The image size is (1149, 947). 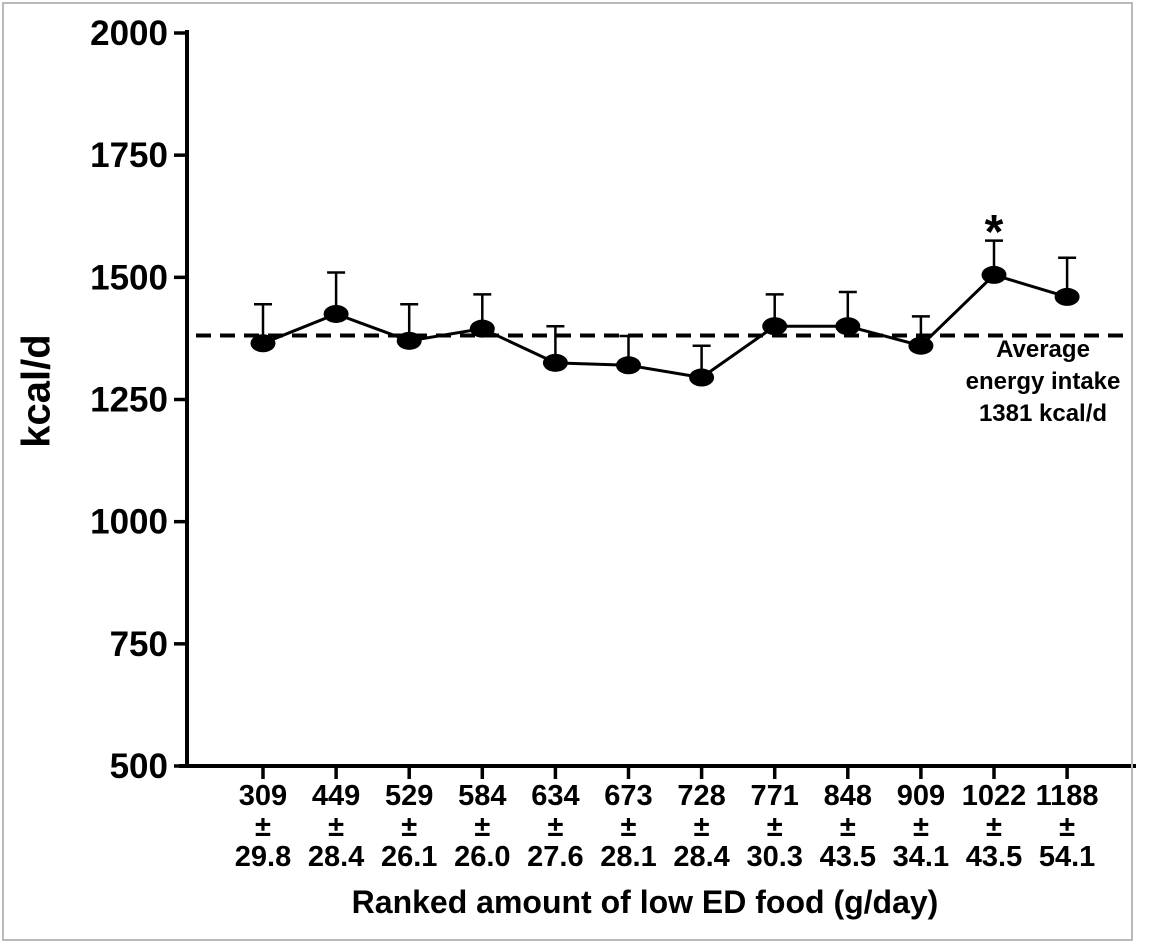 What do you see at coordinates (994, 232) in the screenshot?
I see `significance-asterisk: *` at bounding box center [994, 232].